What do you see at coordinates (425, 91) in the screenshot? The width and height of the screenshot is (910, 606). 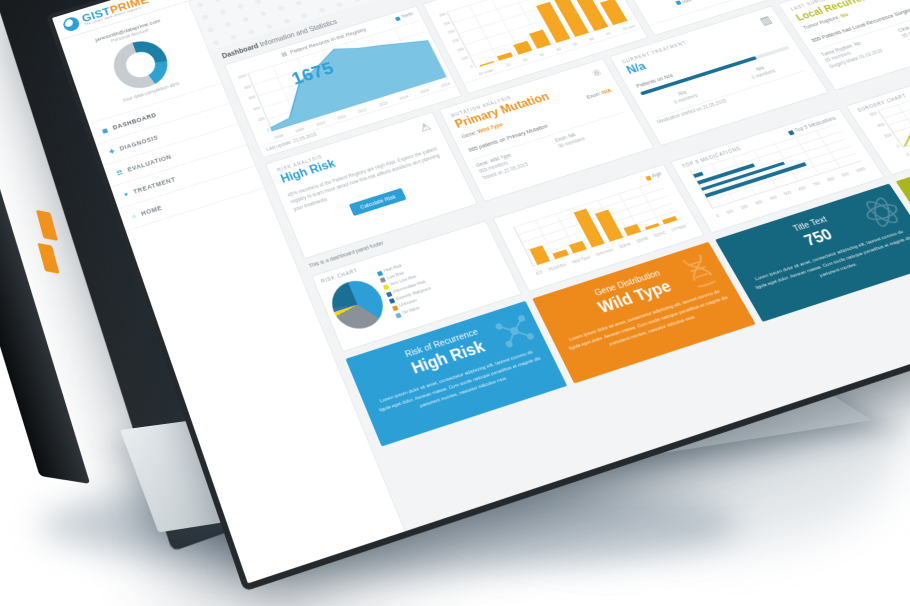 I see `x-tick: 2015` at bounding box center [425, 91].